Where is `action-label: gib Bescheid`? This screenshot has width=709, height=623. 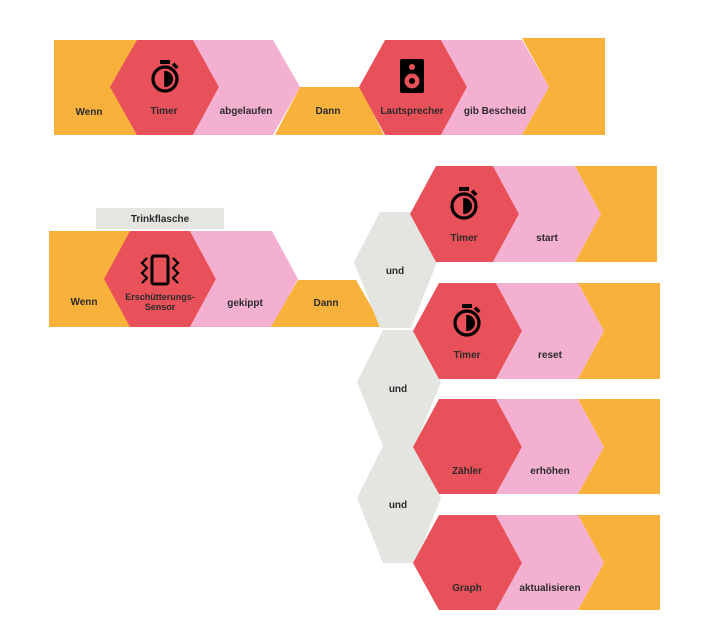 action-label: gib Bescheid is located at coordinates (495, 111).